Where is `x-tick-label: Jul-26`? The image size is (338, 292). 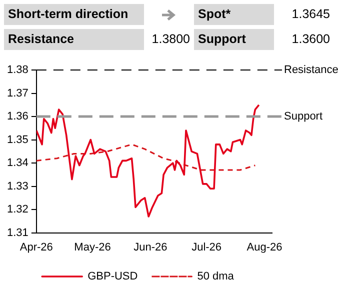 x-tick-label: Jul-26 is located at coordinates (207, 247).